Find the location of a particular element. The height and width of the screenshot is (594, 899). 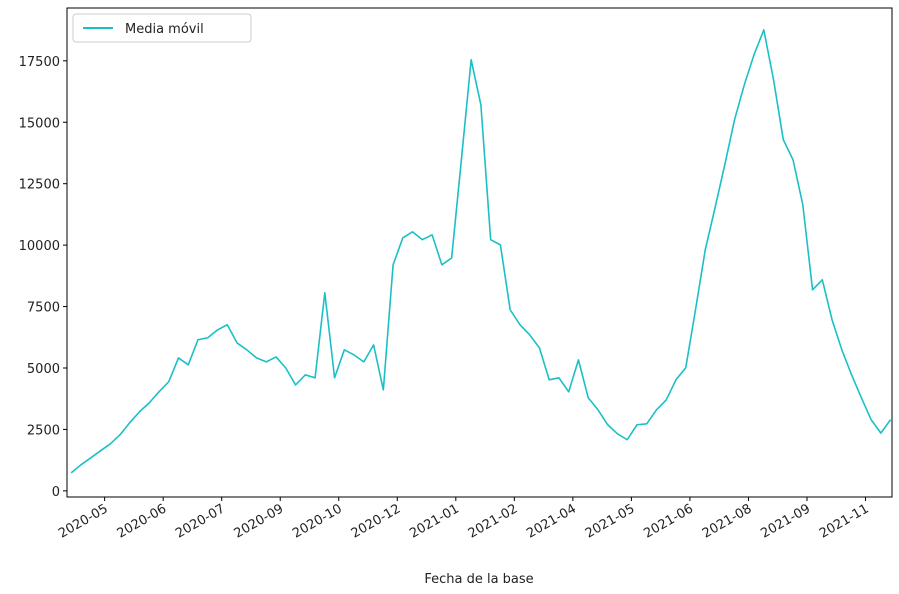

x-tick-label: 2020-05 is located at coordinates (83, 521).